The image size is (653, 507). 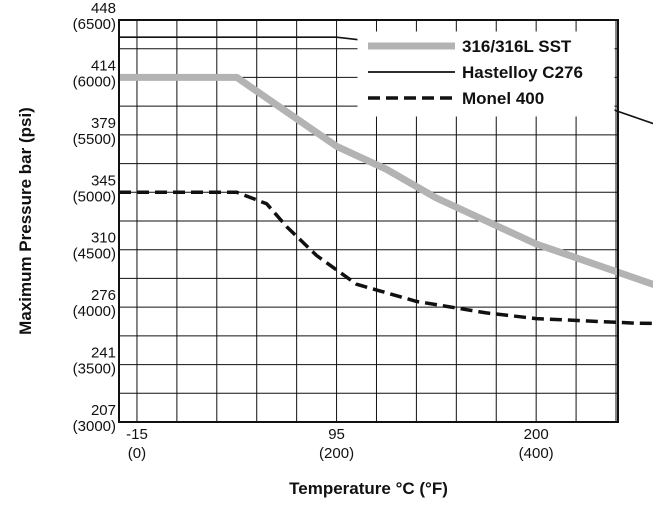 What do you see at coordinates (94, 139) in the screenshot?
I see `y-tick-label-psi: (5500)` at bounding box center [94, 139].